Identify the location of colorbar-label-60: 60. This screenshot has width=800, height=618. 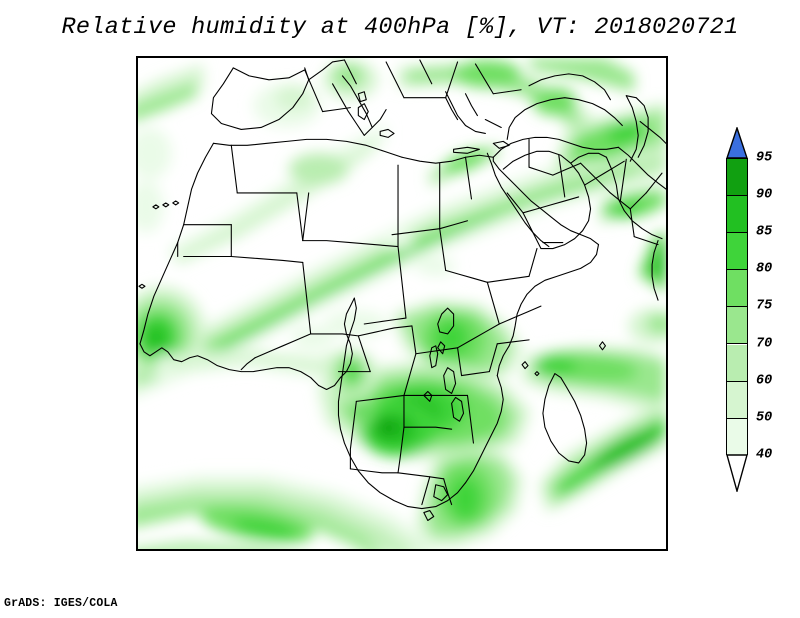
(764, 381).